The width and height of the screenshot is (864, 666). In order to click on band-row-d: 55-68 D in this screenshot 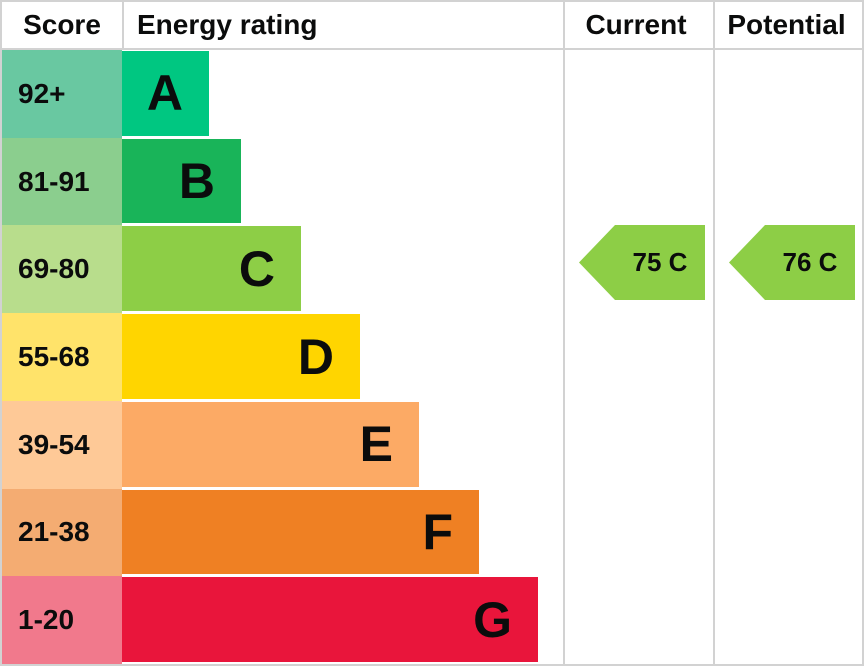, I will do `click(282, 357)`.